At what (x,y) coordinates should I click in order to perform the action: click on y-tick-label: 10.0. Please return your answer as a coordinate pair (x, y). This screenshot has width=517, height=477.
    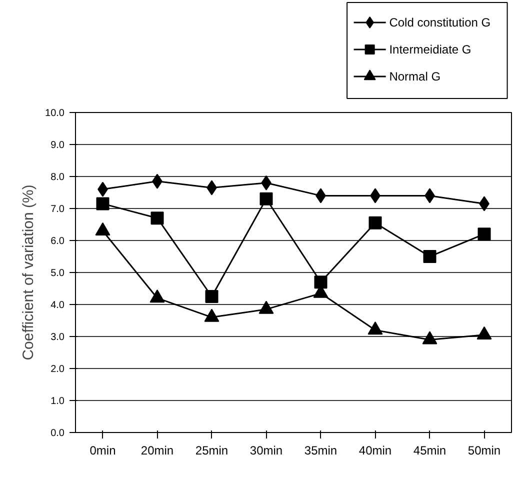
    Looking at the image, I should click on (55, 113).